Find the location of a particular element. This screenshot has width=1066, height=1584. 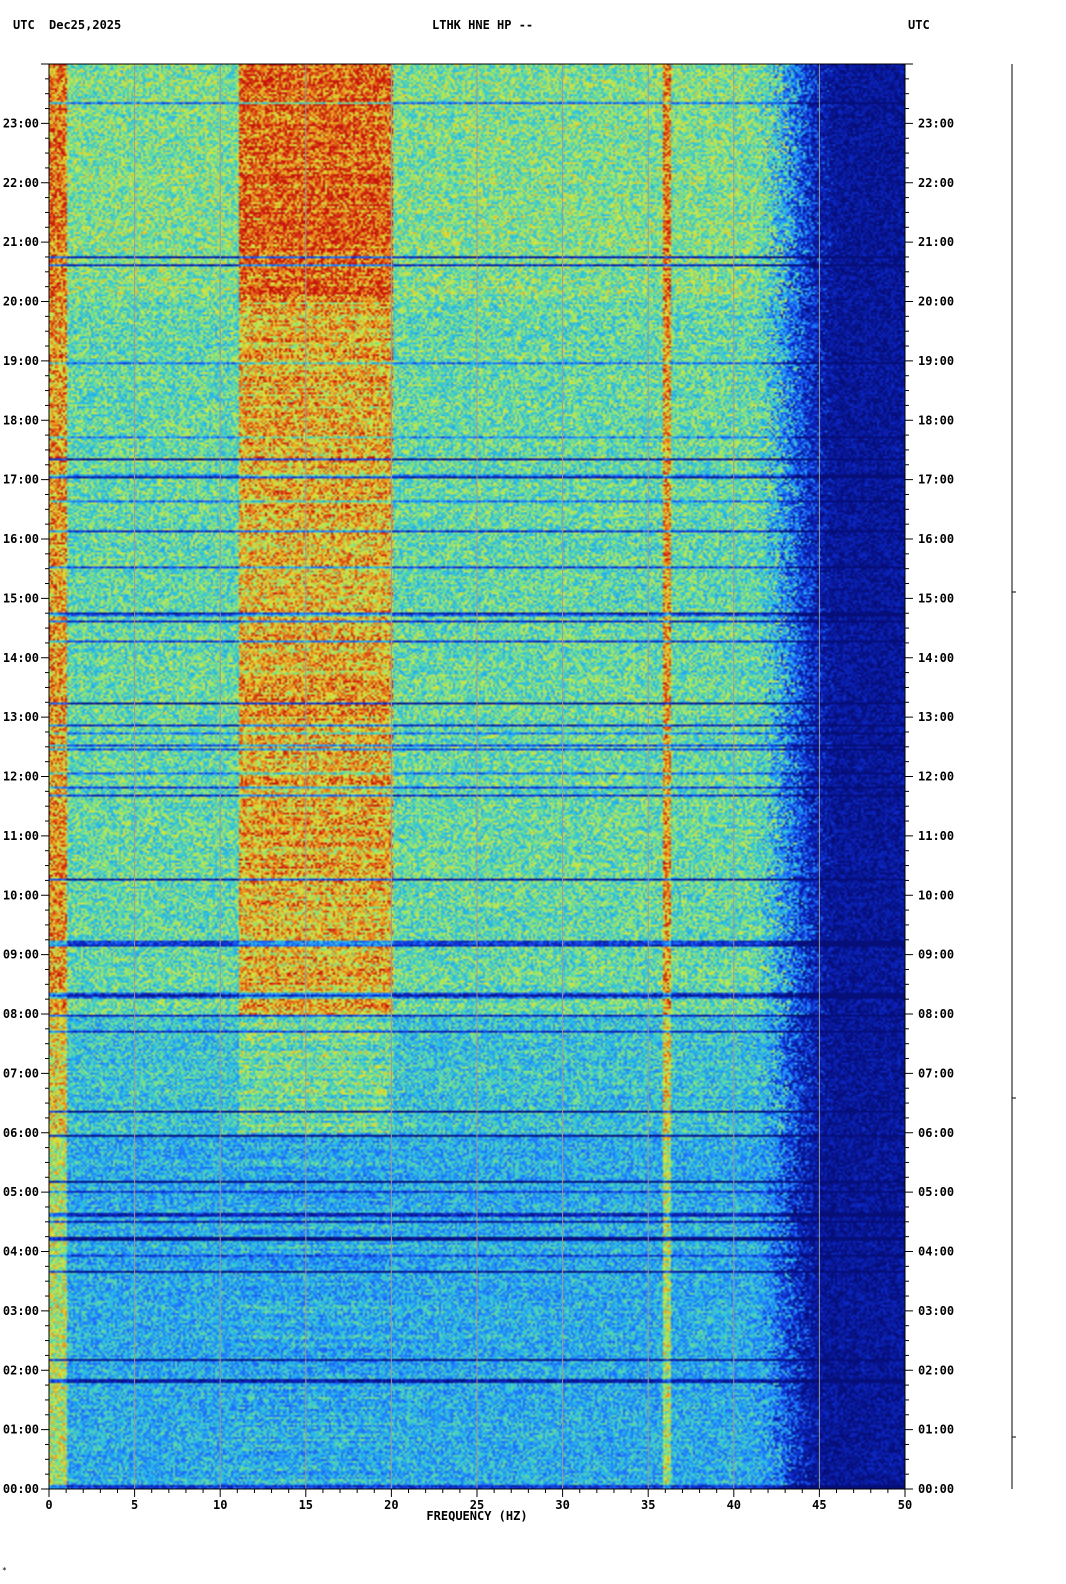

y-tick-label-right: 08:00 is located at coordinates (936, 1014).